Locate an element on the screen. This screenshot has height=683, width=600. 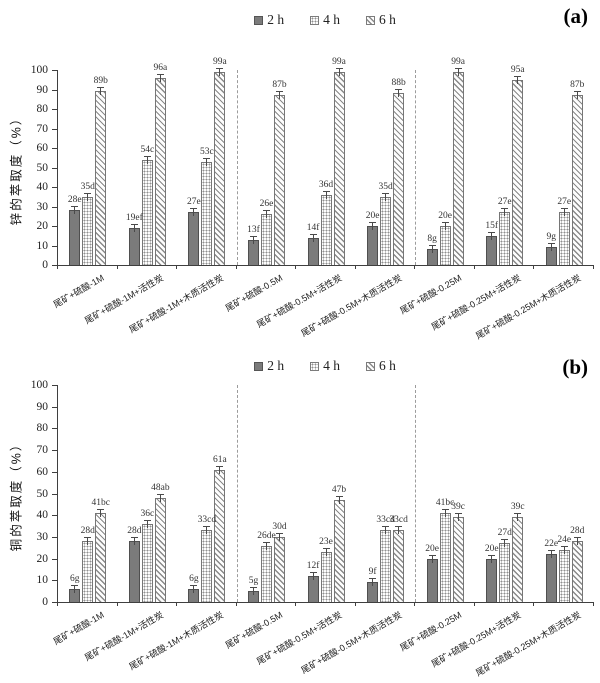
bar-value-label: 41bc is located at coordinates (445, 503).